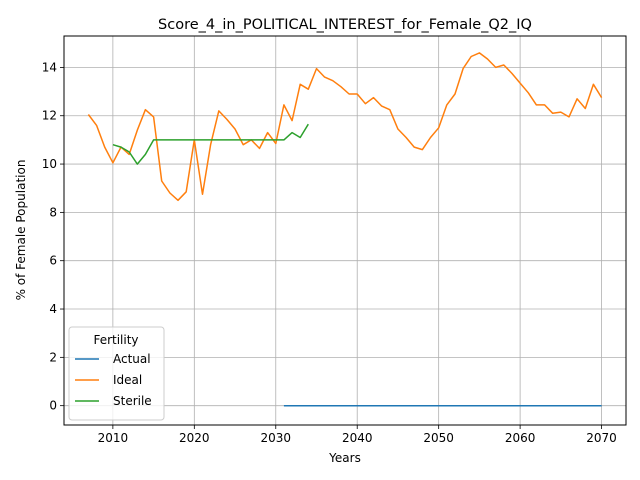  Describe the element at coordinates (53, 212) in the screenshot. I see `y-tick-label: 8` at that location.